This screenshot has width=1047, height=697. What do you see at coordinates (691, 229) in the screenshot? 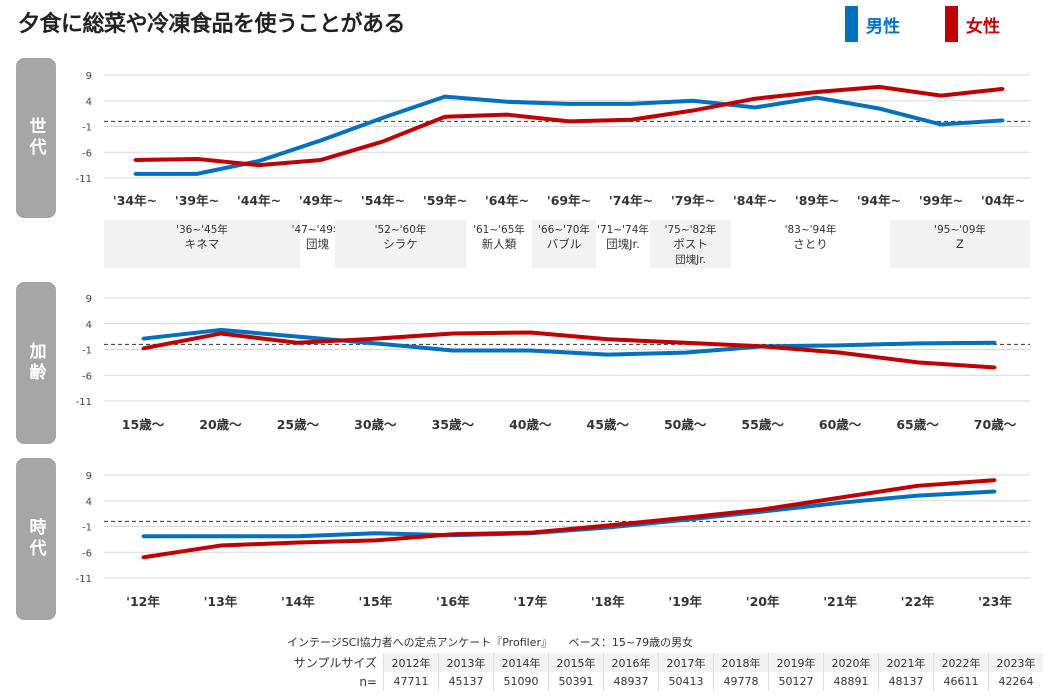
I see `generation-years: '75~'82年` at bounding box center [691, 229].